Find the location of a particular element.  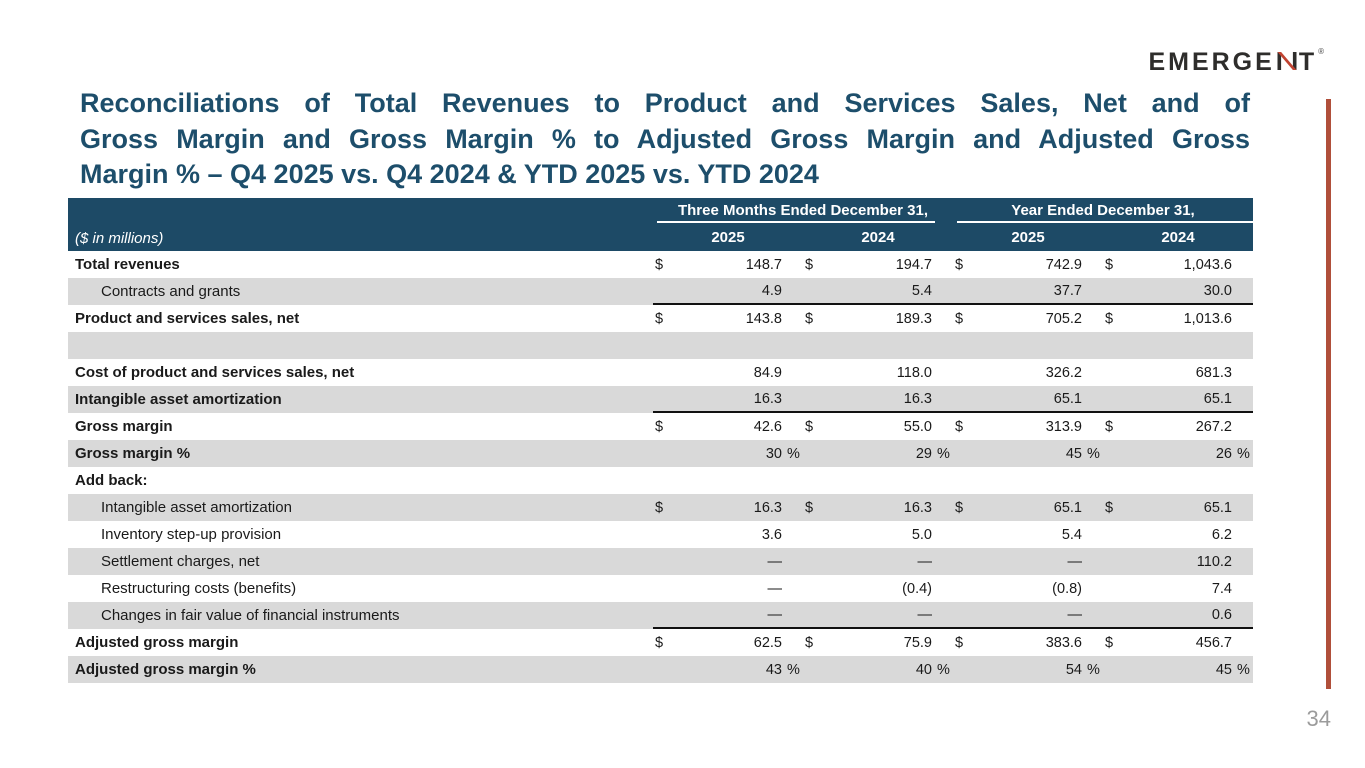

value-cell: 65.1 is located at coordinates (1028, 399).